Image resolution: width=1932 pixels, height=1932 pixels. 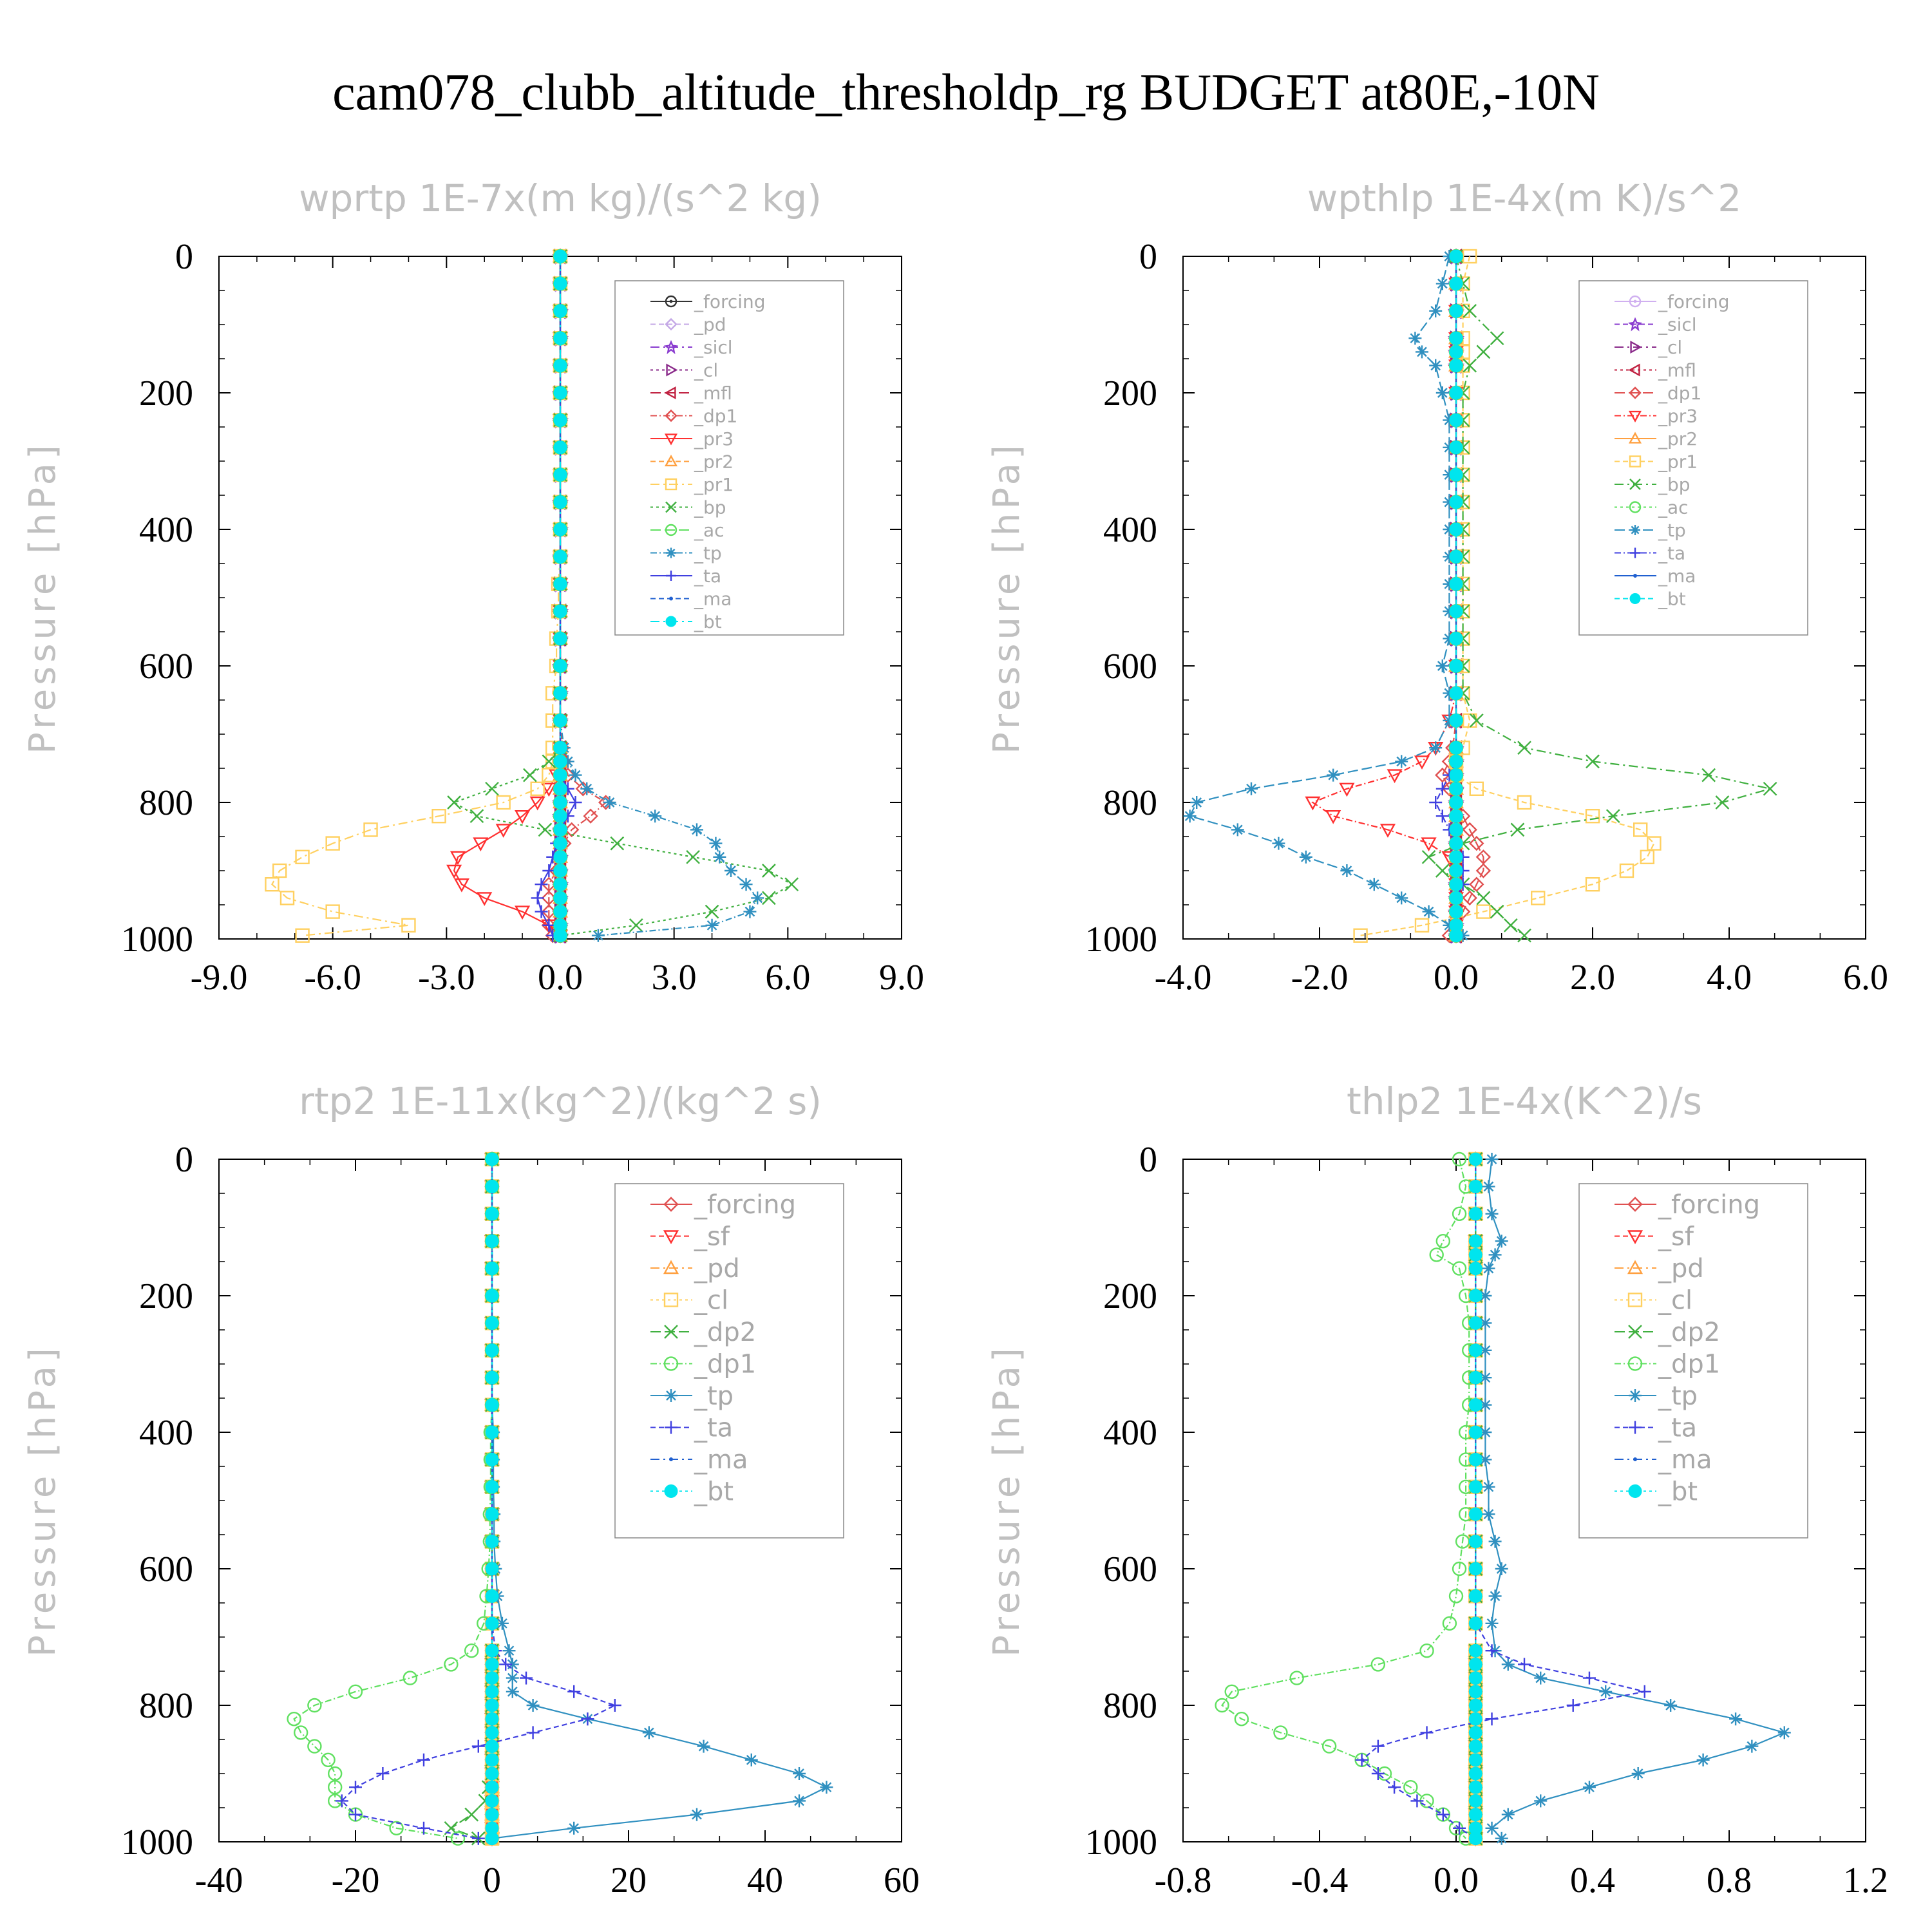 I want to click on chart4-y-tick-label: 800, so click(x=1130, y=1706).